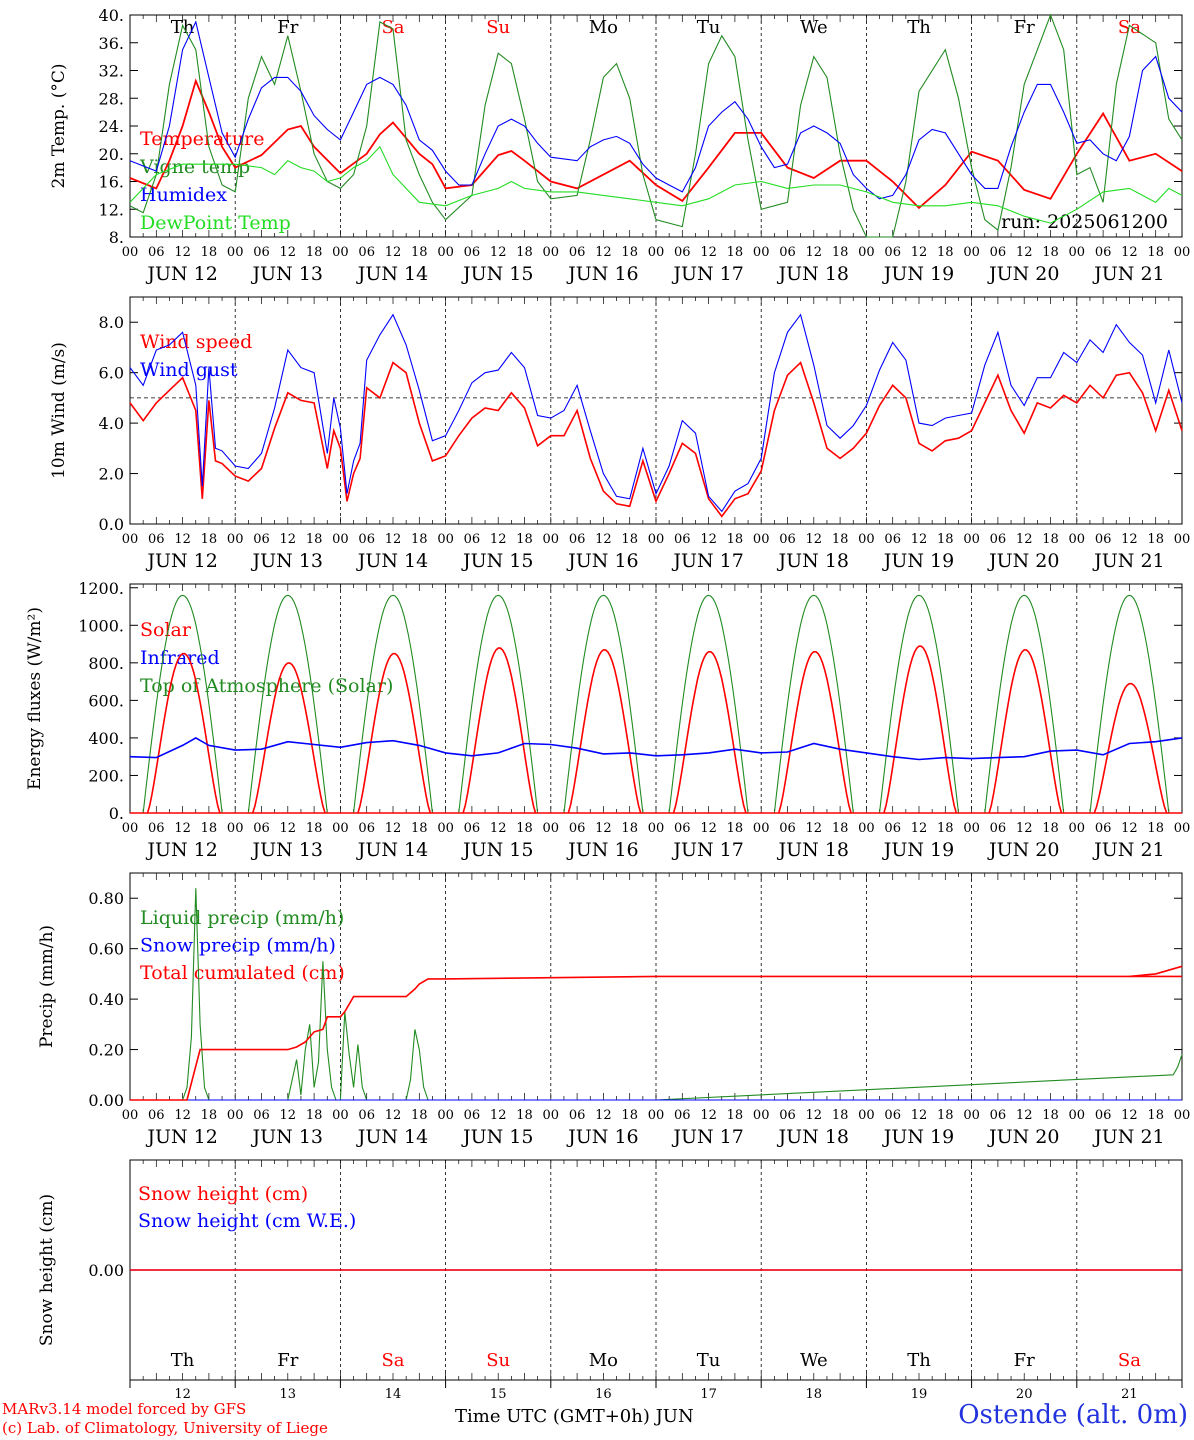 The height and width of the screenshot is (1440, 1194). What do you see at coordinates (919, 1394) in the screenshot?
I see `day-number-label: 19` at bounding box center [919, 1394].